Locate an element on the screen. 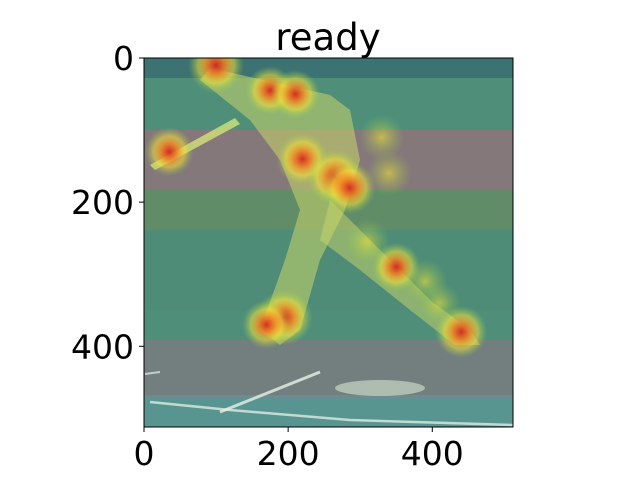  y-tick-label: 400 is located at coordinates (102, 346).